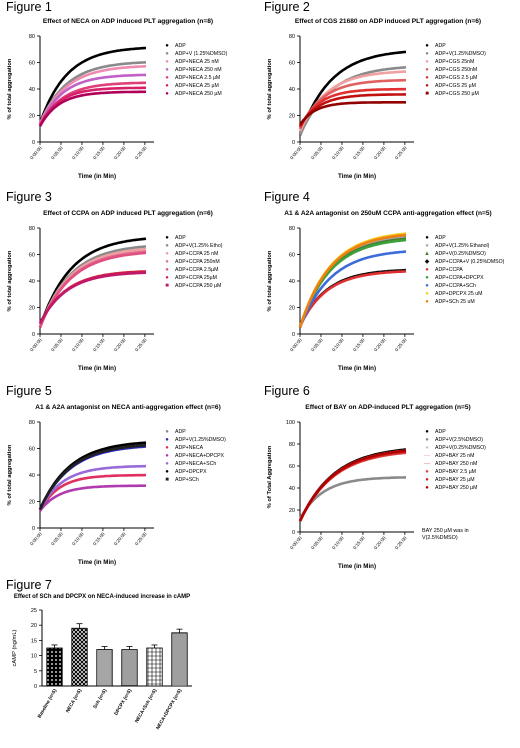 The height and width of the screenshot is (748, 520). I want to click on legend-item: ● ADP+NECA, so click(194, 448).